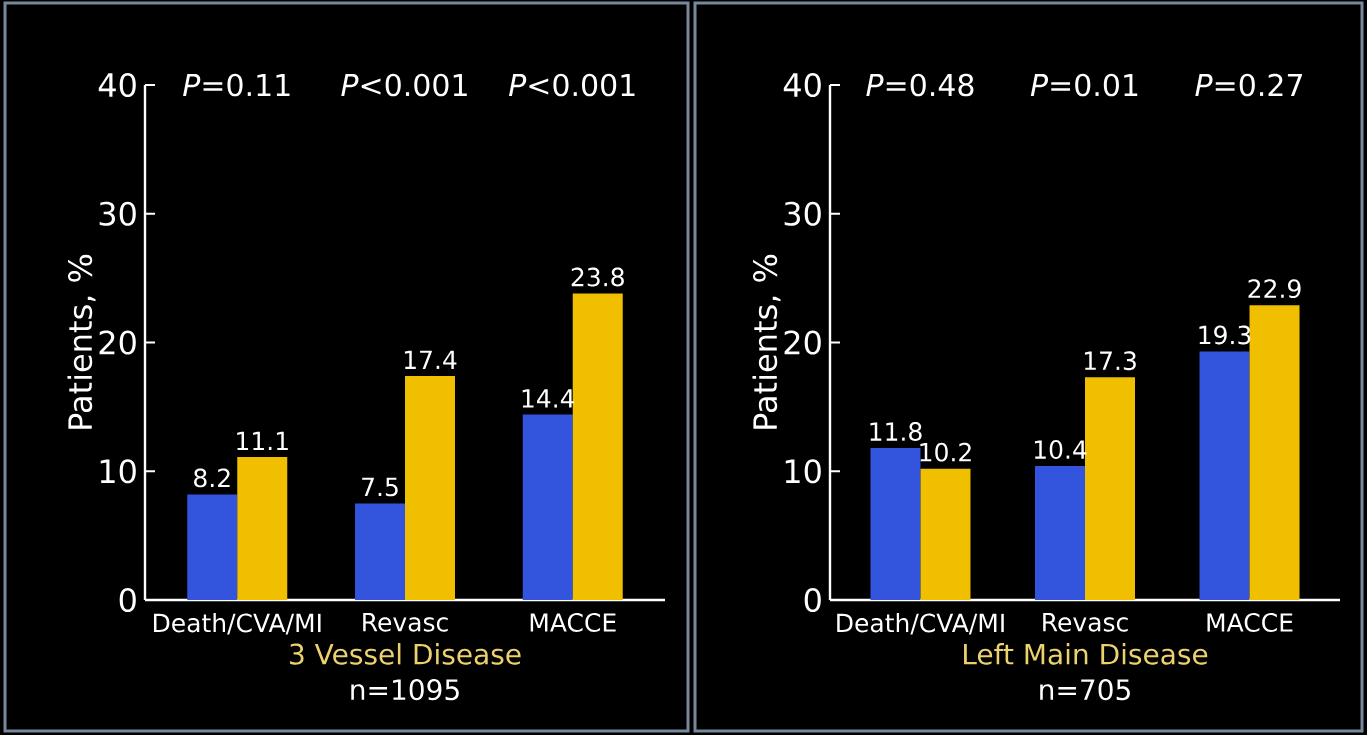 Image resolution: width=1367 pixels, height=735 pixels. I want to click on annotation: P=0.48, so click(920, 85).